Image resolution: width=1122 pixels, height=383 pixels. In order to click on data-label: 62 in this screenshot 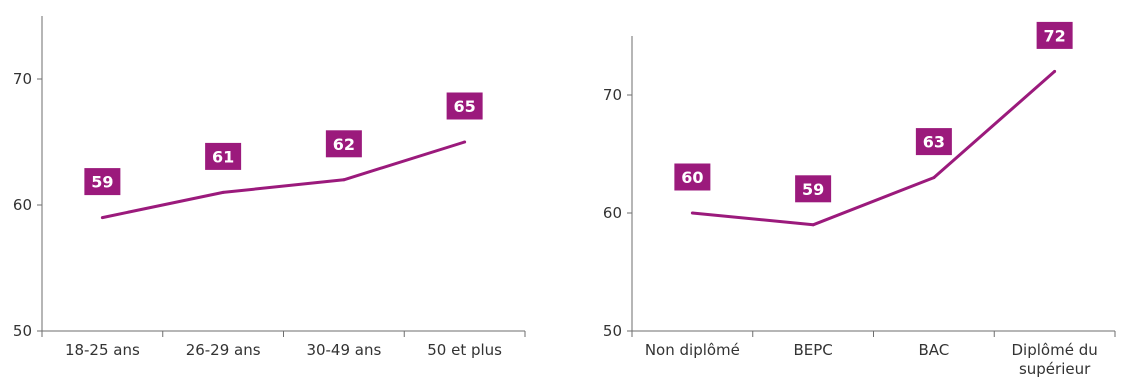, I will do `click(344, 144)`.